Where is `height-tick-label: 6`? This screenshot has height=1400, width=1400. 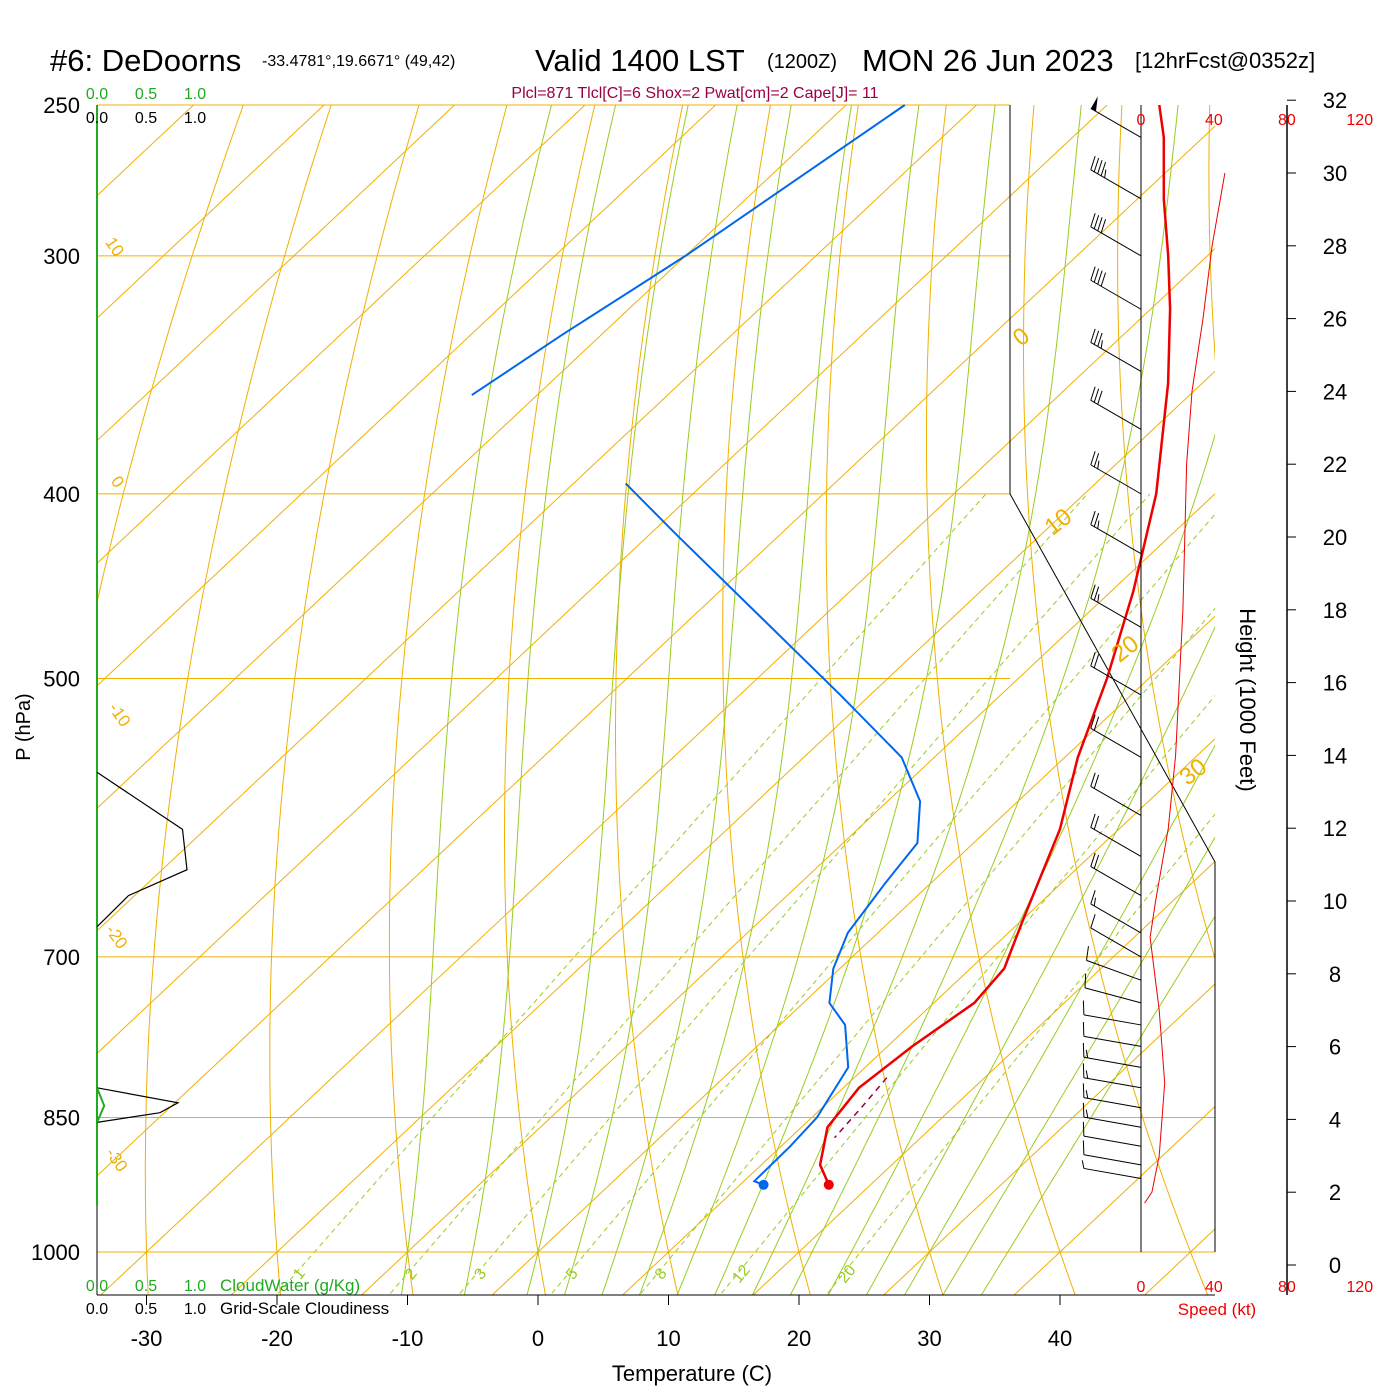
height-tick-label: 6 is located at coordinates (1335, 1047).